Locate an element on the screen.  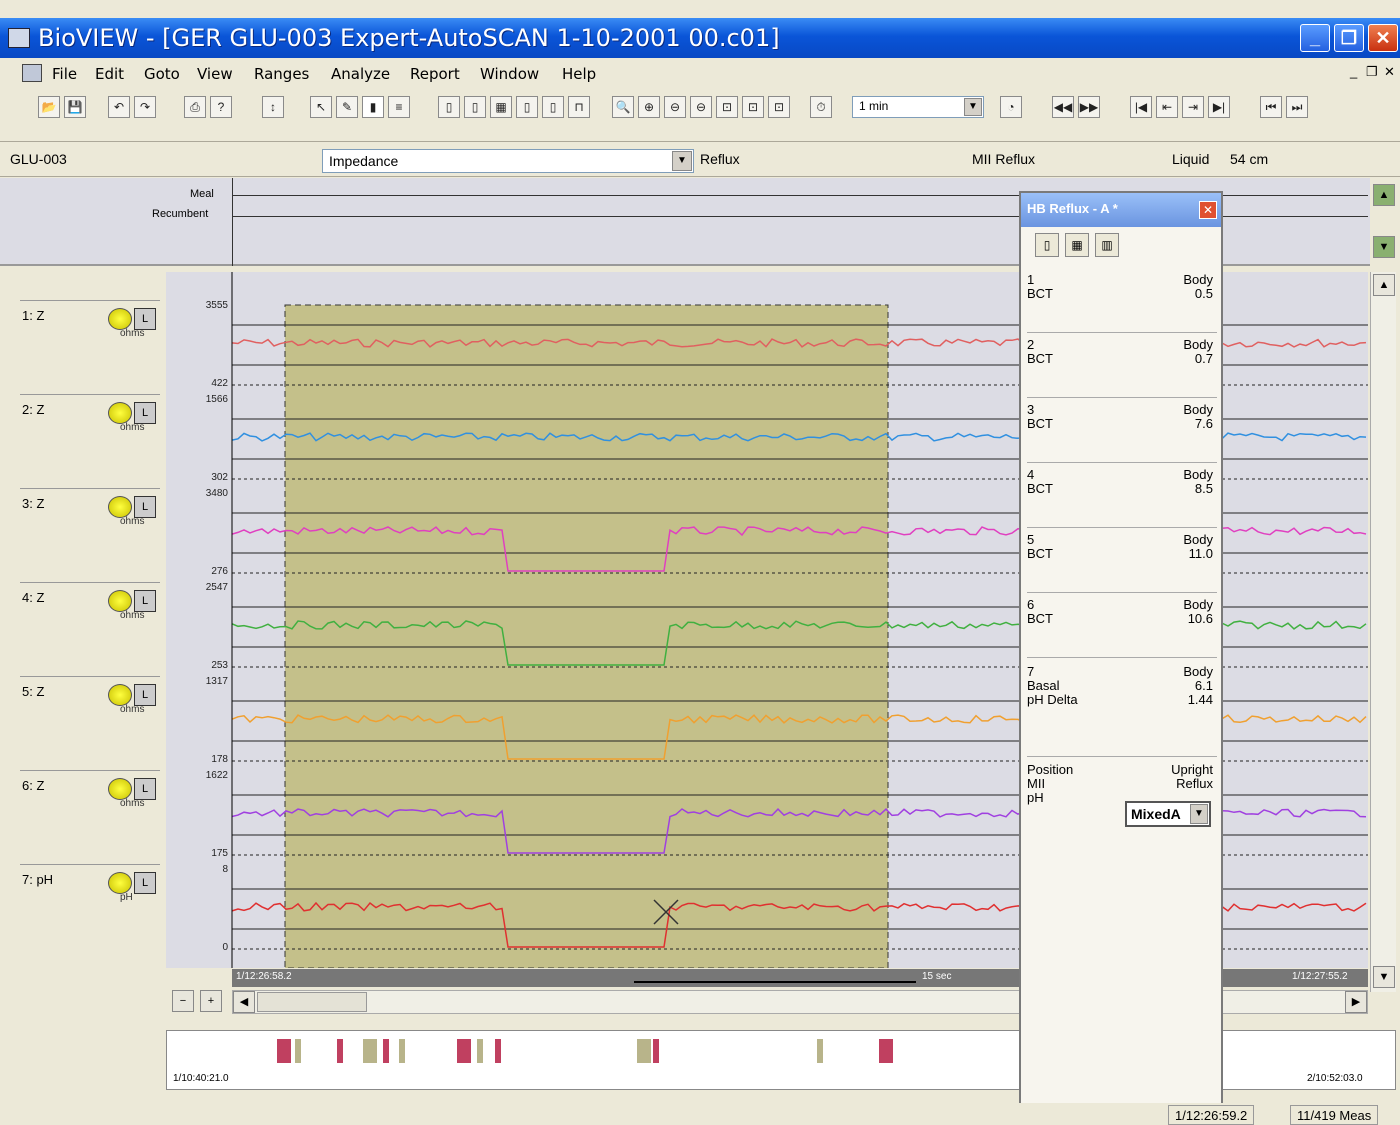
panel-view-icon: ▯ is located at coordinates (1047, 245).